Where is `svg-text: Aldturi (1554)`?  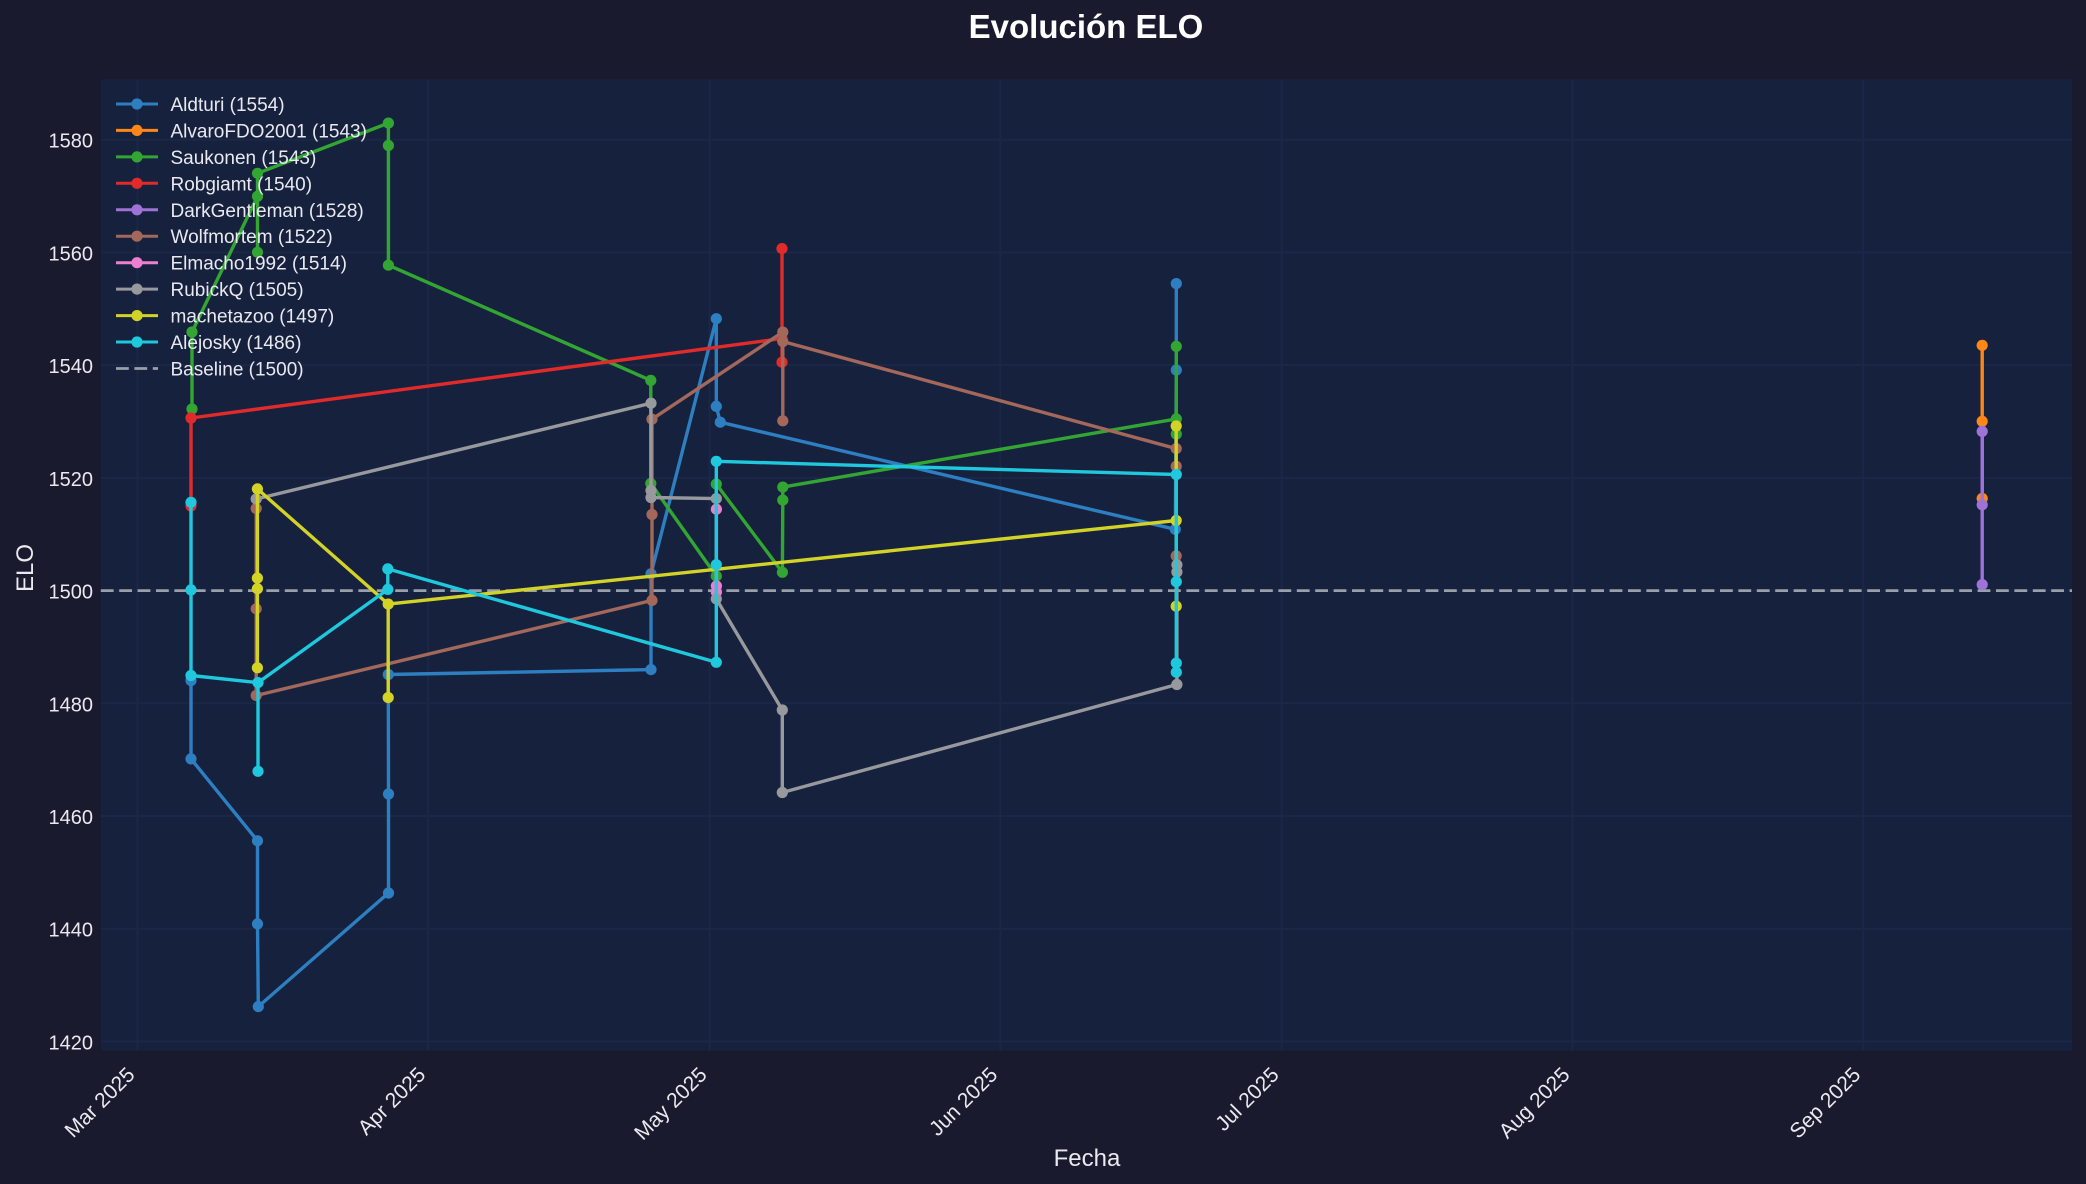
svg-text: Aldturi (1554) is located at coordinates (228, 105).